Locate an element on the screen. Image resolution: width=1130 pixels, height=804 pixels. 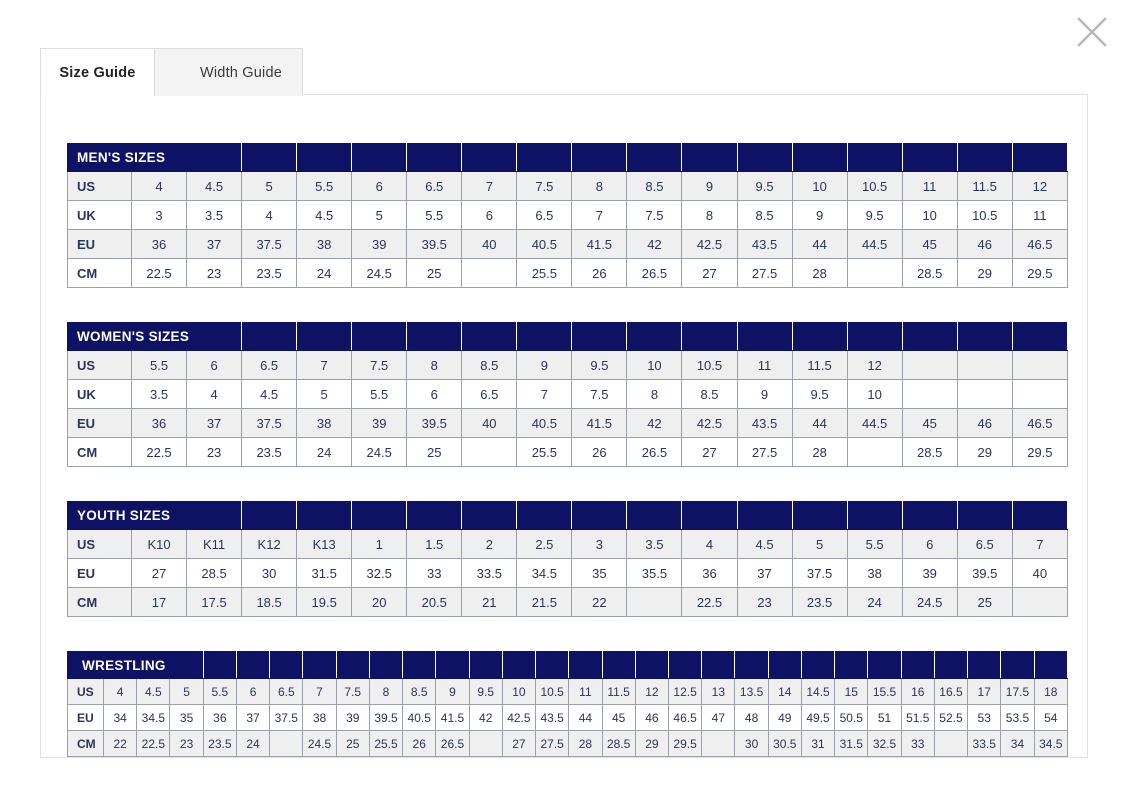
size-cell: 42 is located at coordinates (654, 244).